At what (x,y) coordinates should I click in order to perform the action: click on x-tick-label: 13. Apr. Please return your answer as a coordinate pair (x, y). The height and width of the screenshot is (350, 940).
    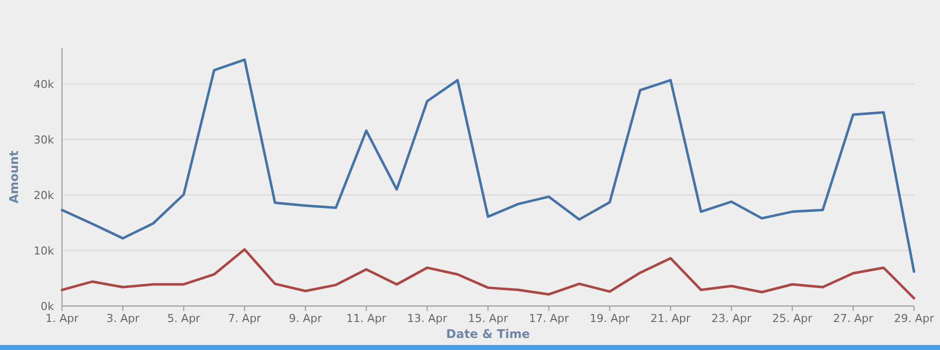
    Looking at the image, I should click on (427, 318).